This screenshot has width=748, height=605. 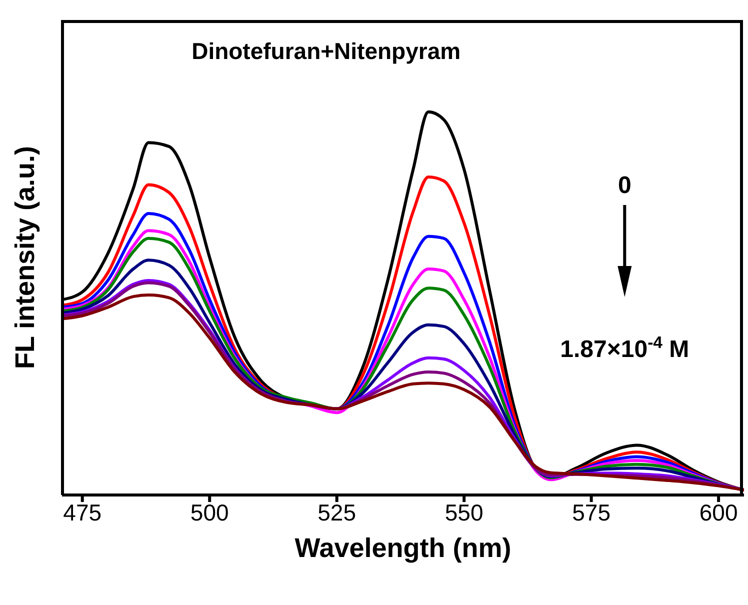 I want to click on annotation: 1.87×10$^{-4}$ M, so click(x=625, y=347).